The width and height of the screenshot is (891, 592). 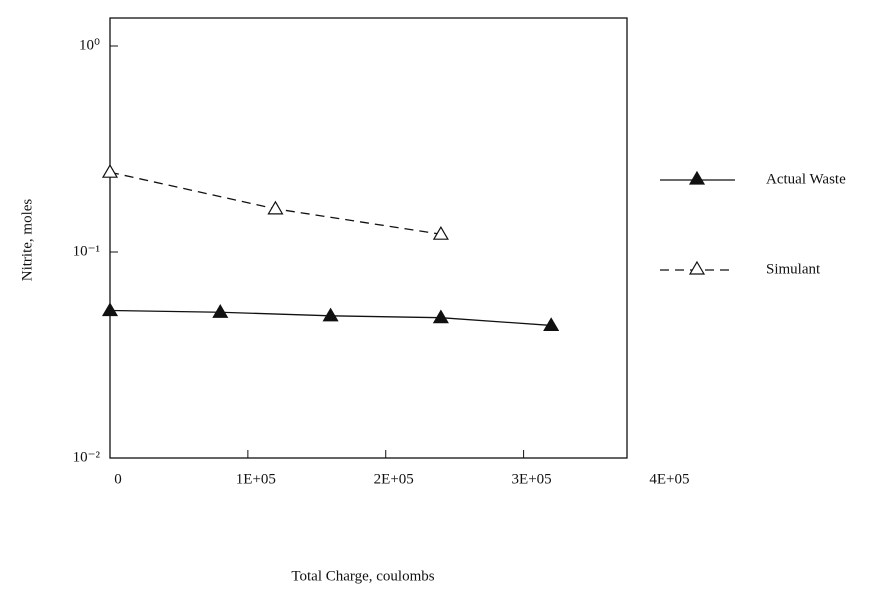 What do you see at coordinates (27, 240) in the screenshot?
I see `y-axis-label: Nitrite, moles` at bounding box center [27, 240].